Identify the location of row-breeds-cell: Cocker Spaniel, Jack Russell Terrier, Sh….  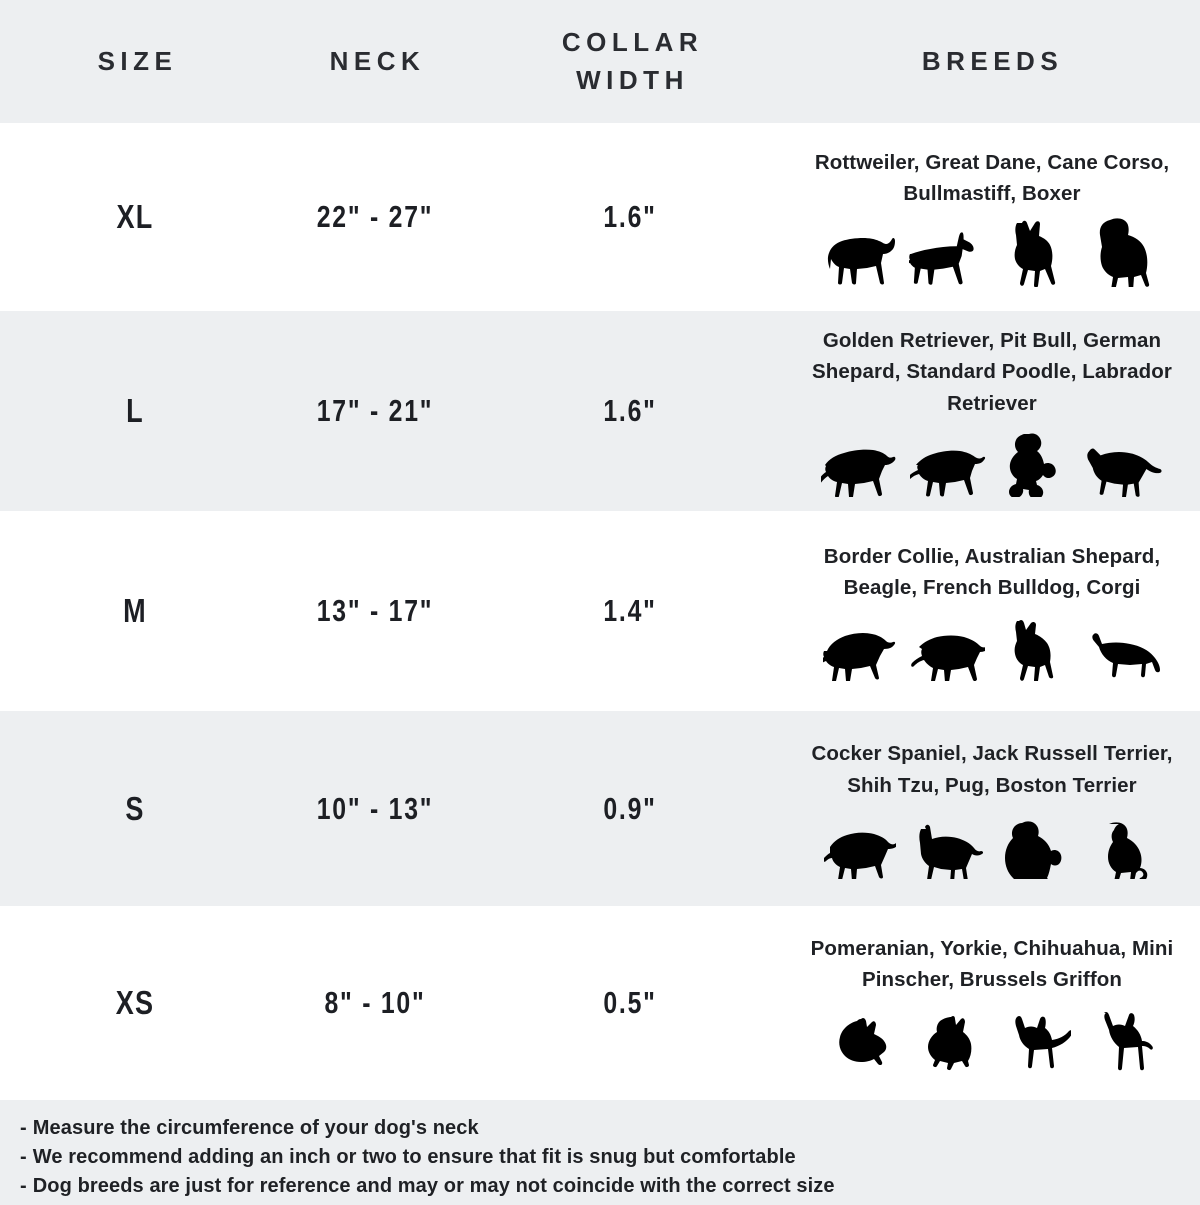
(990, 808).